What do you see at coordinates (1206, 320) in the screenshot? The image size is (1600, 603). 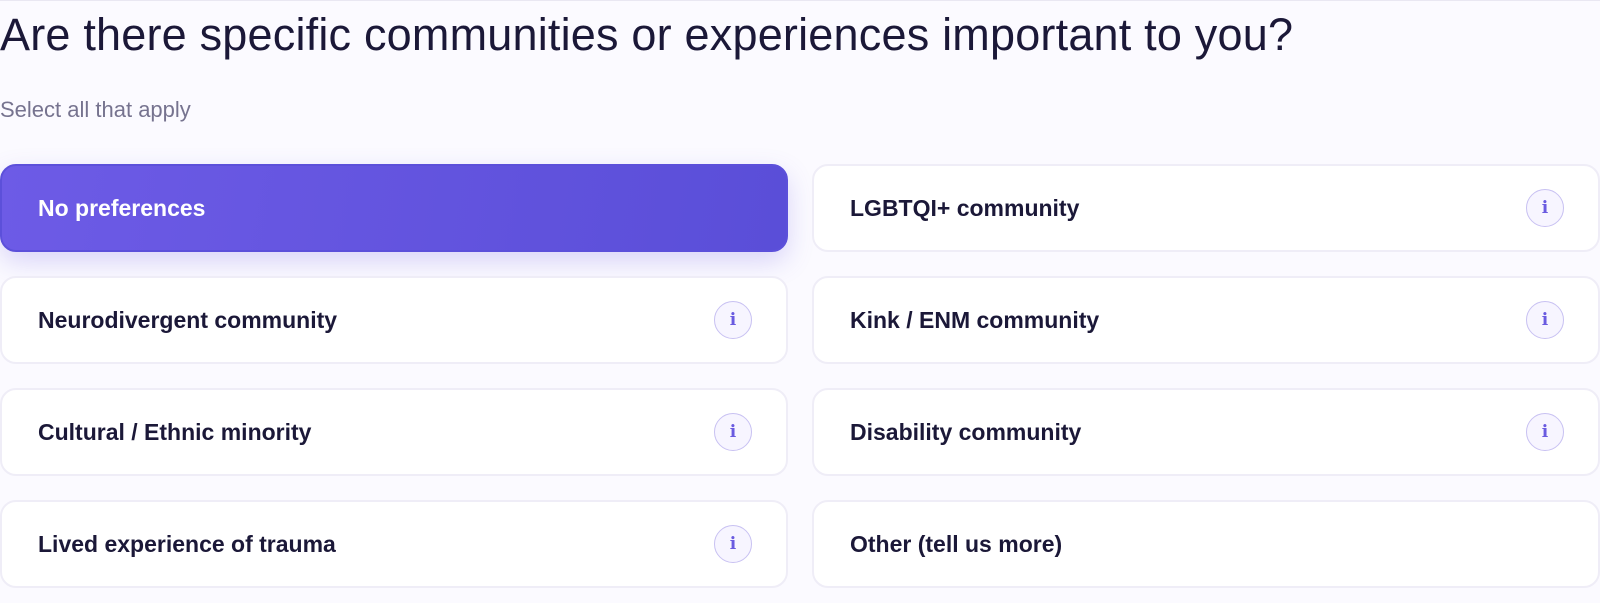 I see `option-kink-enm-community: Kink / ENM community i` at bounding box center [1206, 320].